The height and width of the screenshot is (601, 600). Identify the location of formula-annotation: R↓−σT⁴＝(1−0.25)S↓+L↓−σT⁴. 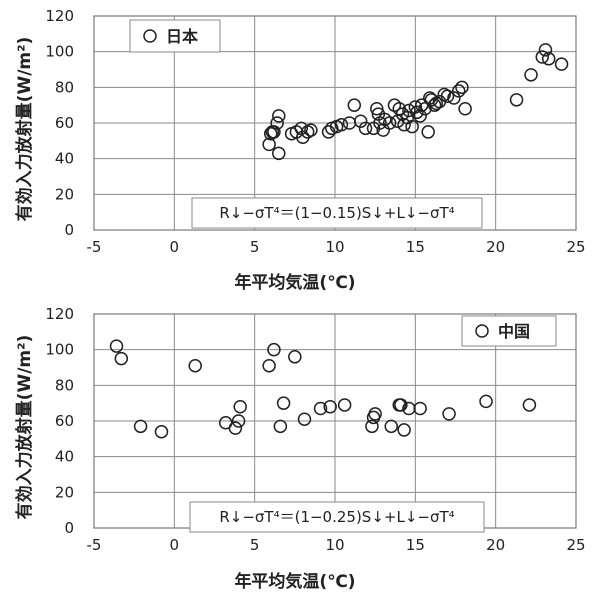
(336, 517).